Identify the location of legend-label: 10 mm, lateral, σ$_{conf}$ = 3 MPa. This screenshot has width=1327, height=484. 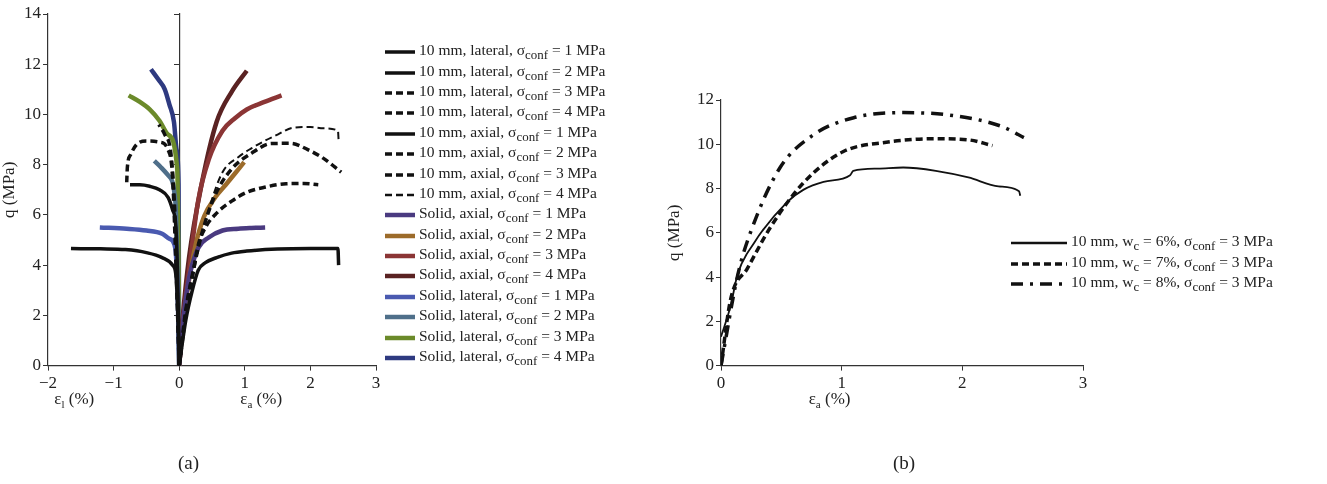
(512, 93).